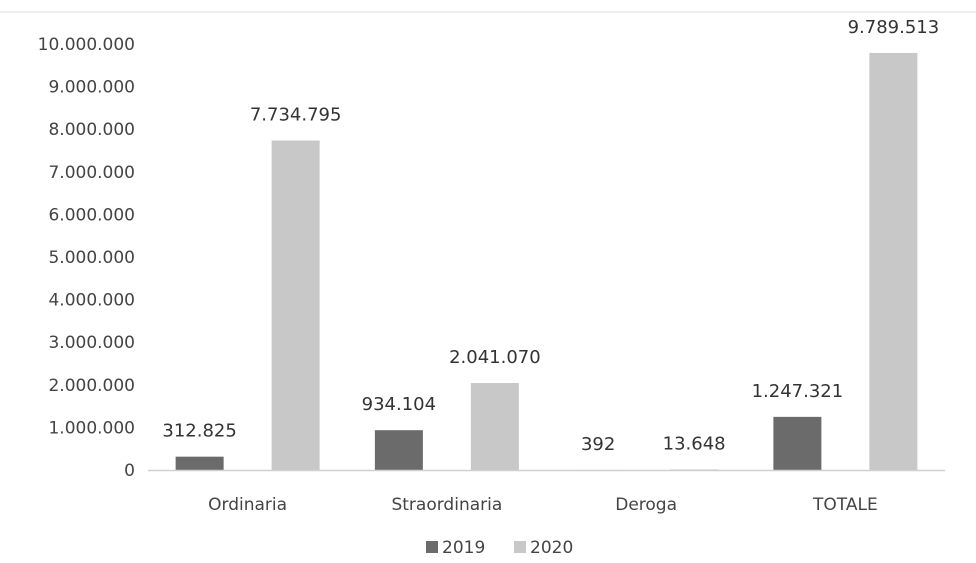  I want to click on y-tick-label: 6.000.000, so click(91, 215).